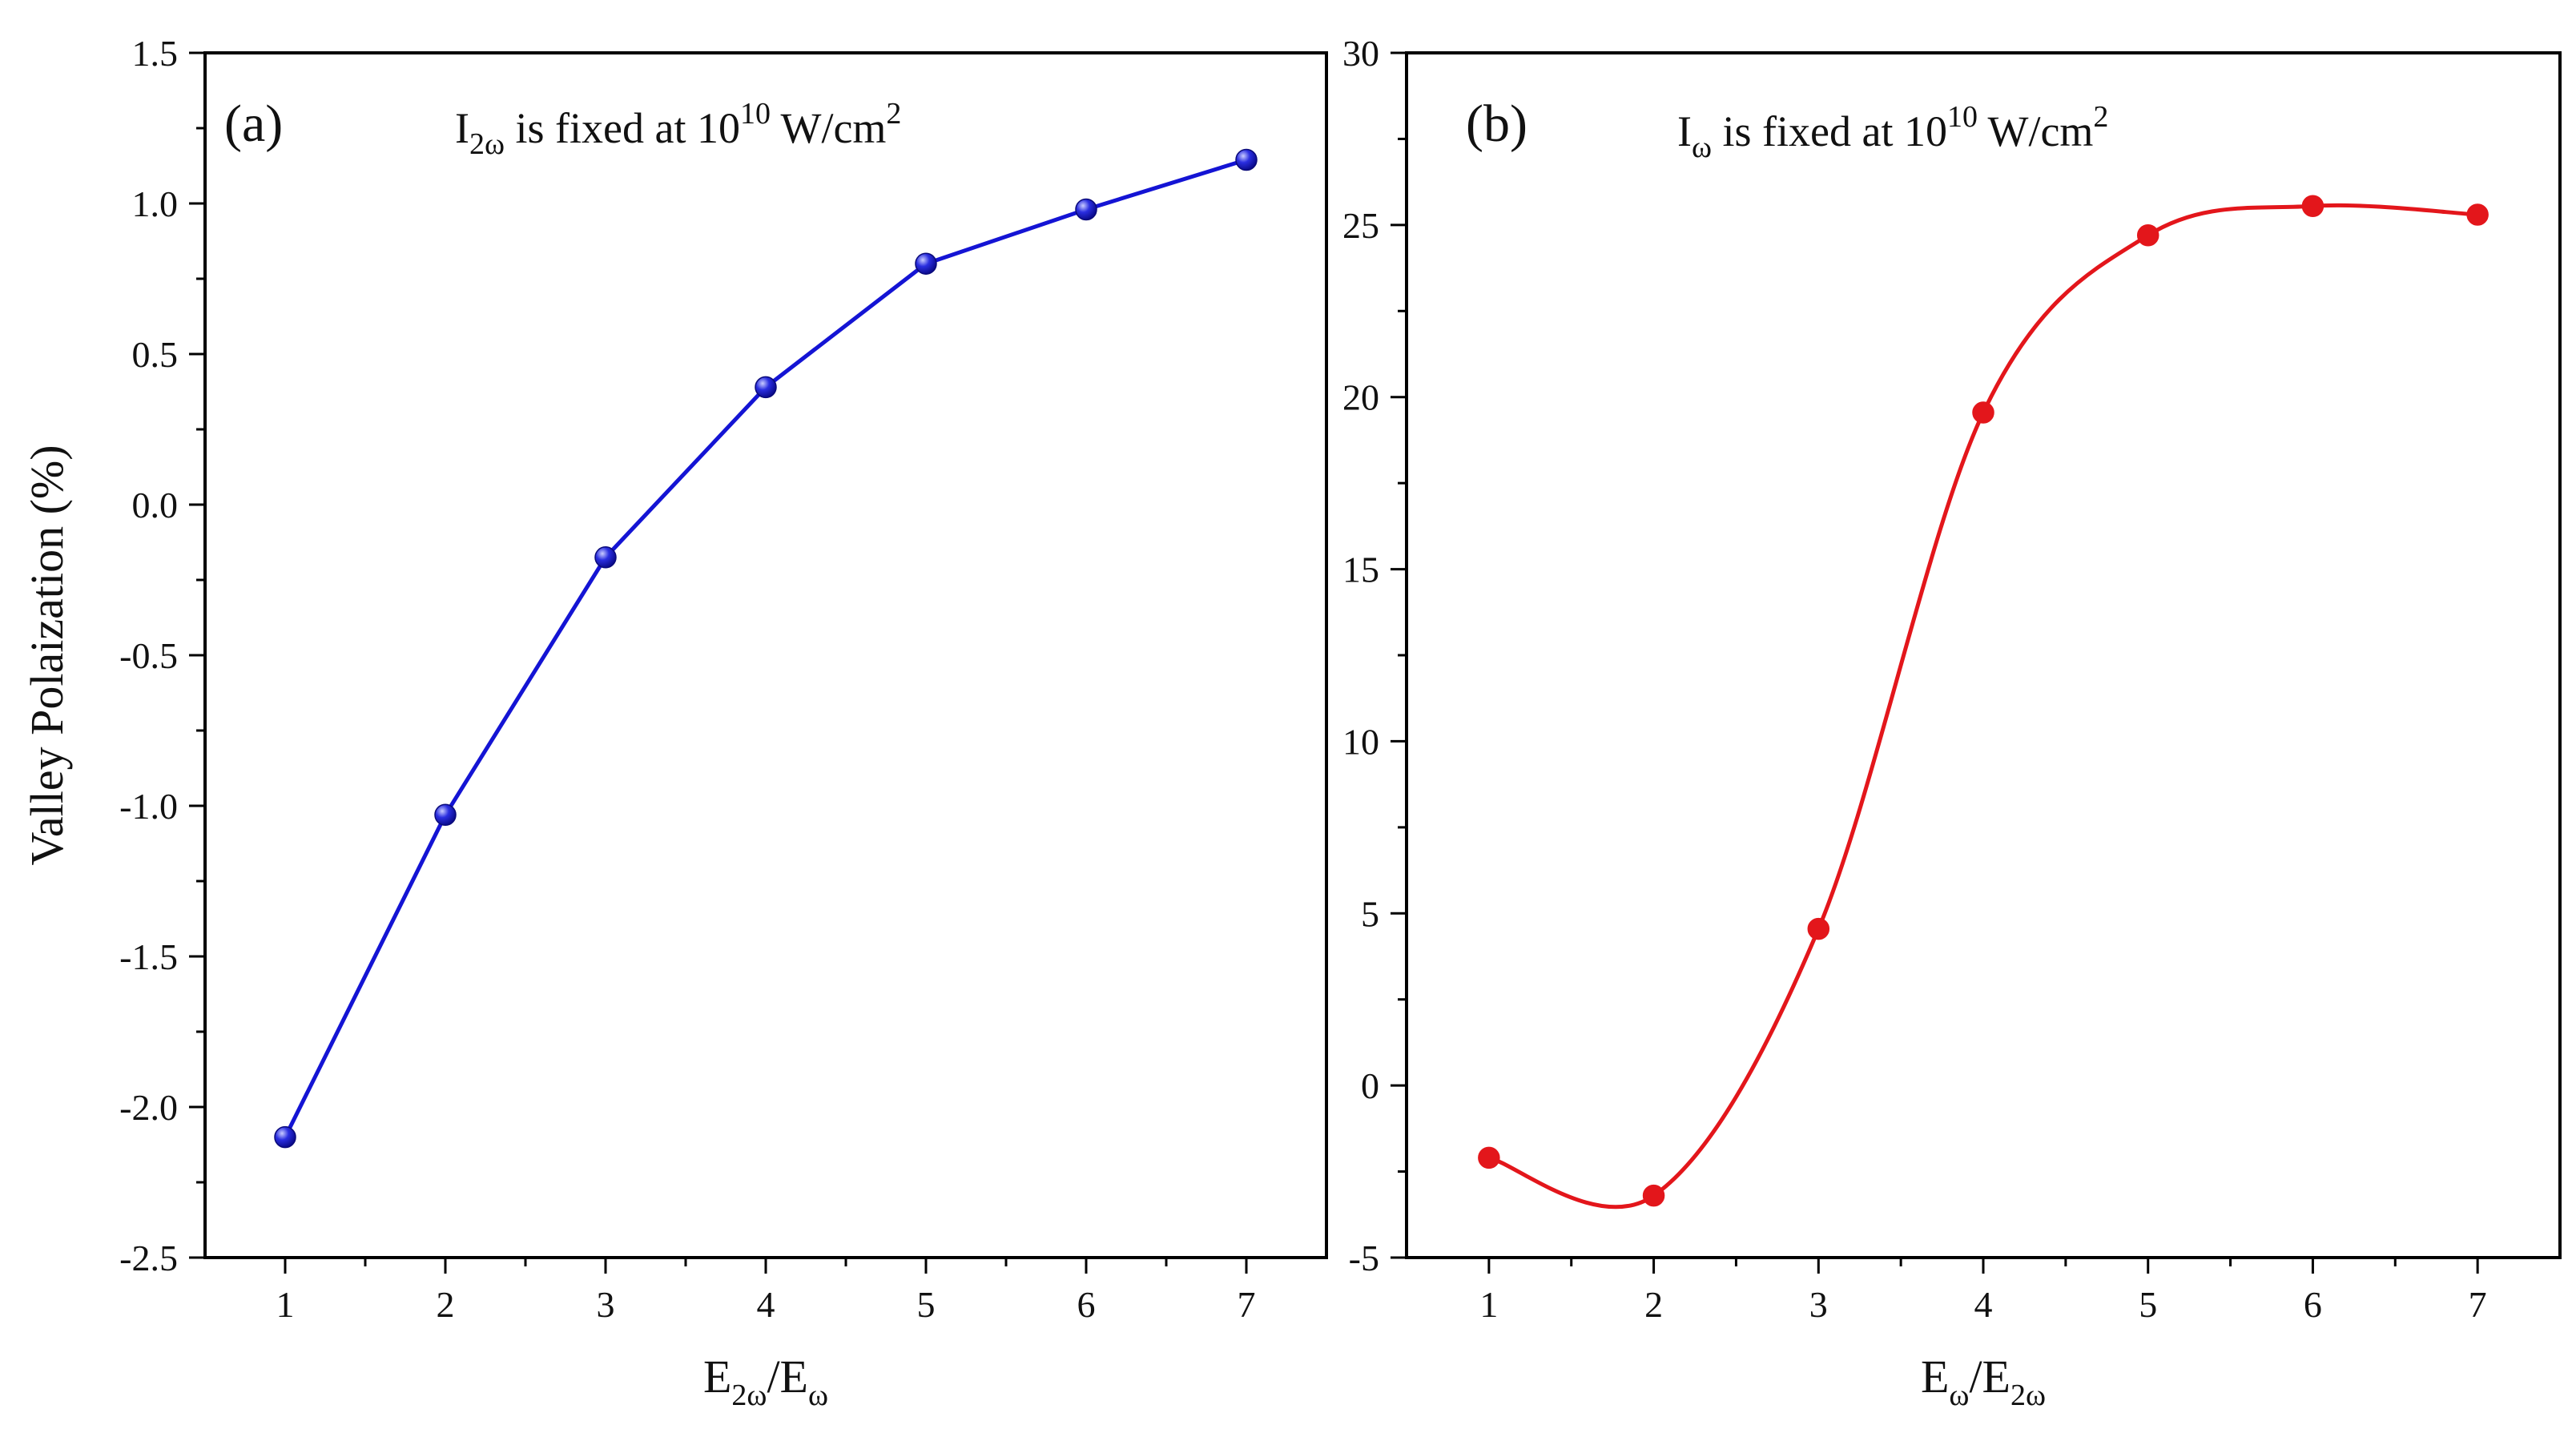 The height and width of the screenshot is (1429, 2576). I want to click on y-tick-label-a: 1.5, so click(155, 54).